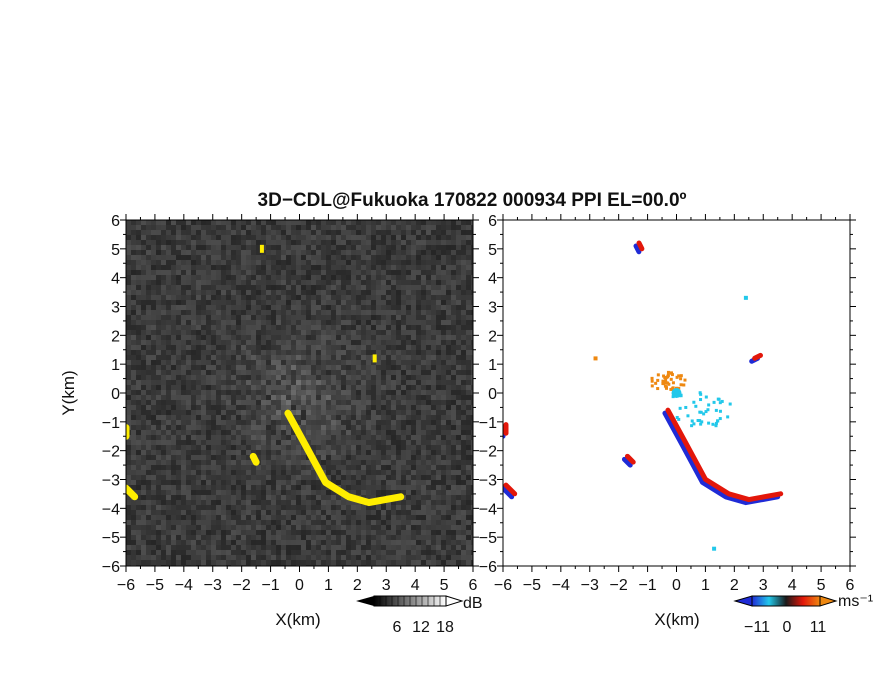 The image size is (880, 685). What do you see at coordinates (375, 358) in the screenshot?
I see `echo-blob` at bounding box center [375, 358].